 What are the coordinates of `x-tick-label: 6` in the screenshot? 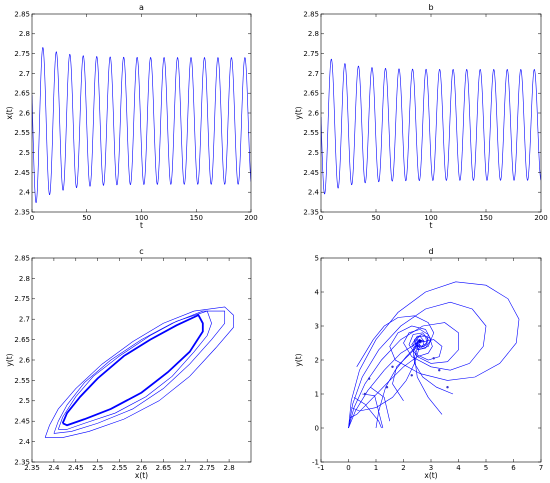 It's located at (513, 468).